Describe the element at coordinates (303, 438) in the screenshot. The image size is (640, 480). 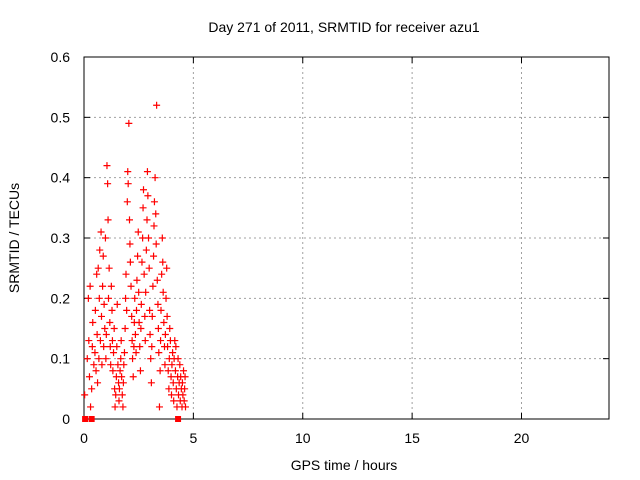
I see `x-tick-label: 10` at that location.